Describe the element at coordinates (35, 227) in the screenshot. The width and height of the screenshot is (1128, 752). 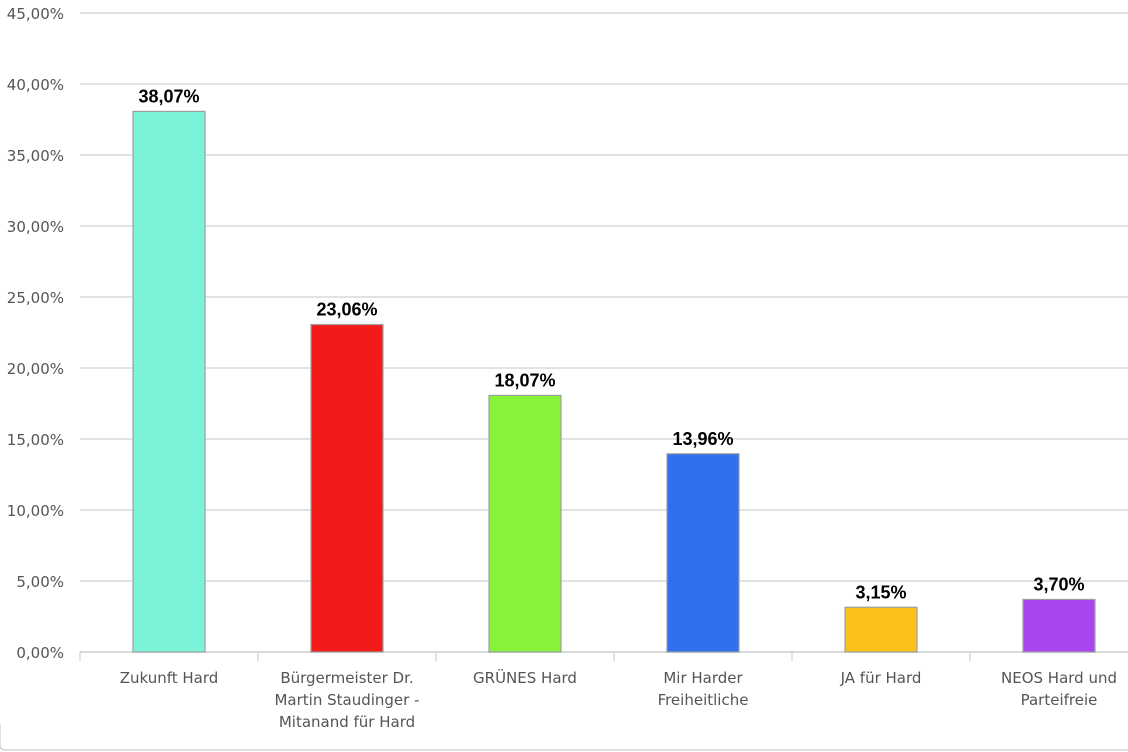
I see `y-tick-label: 30,00%` at that location.